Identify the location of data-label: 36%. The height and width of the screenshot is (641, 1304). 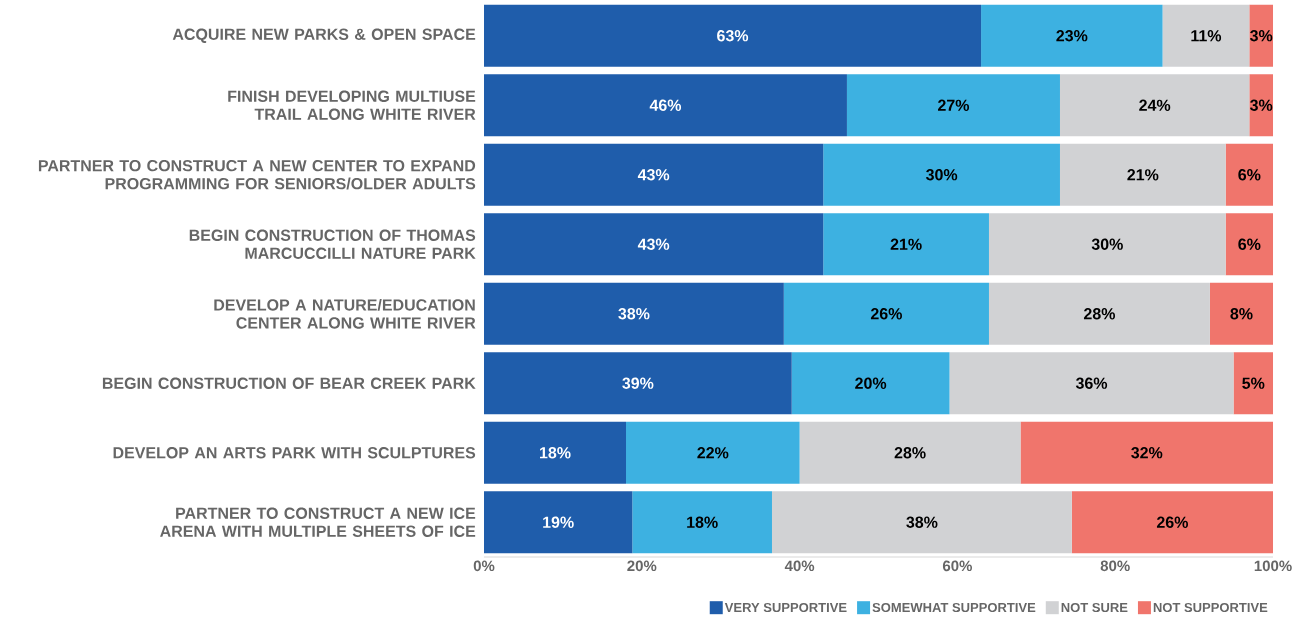
(1091, 383).